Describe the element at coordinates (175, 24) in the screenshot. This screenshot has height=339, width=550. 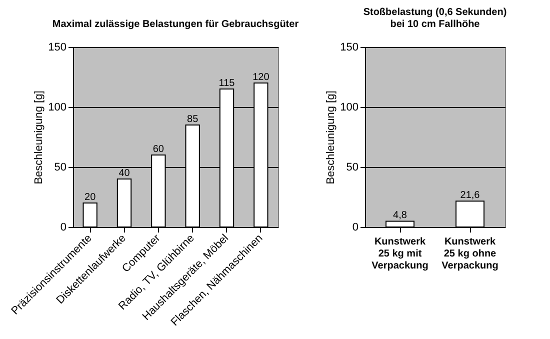
I see `chart-title: Maximal zulässige Belastungen für Gebrauchsgüter` at that location.